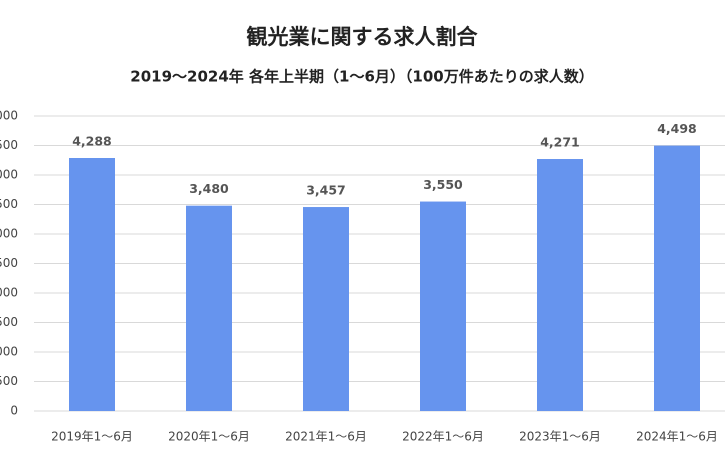  I want to click on y-tick-label: 4,500, so click(9, 145).